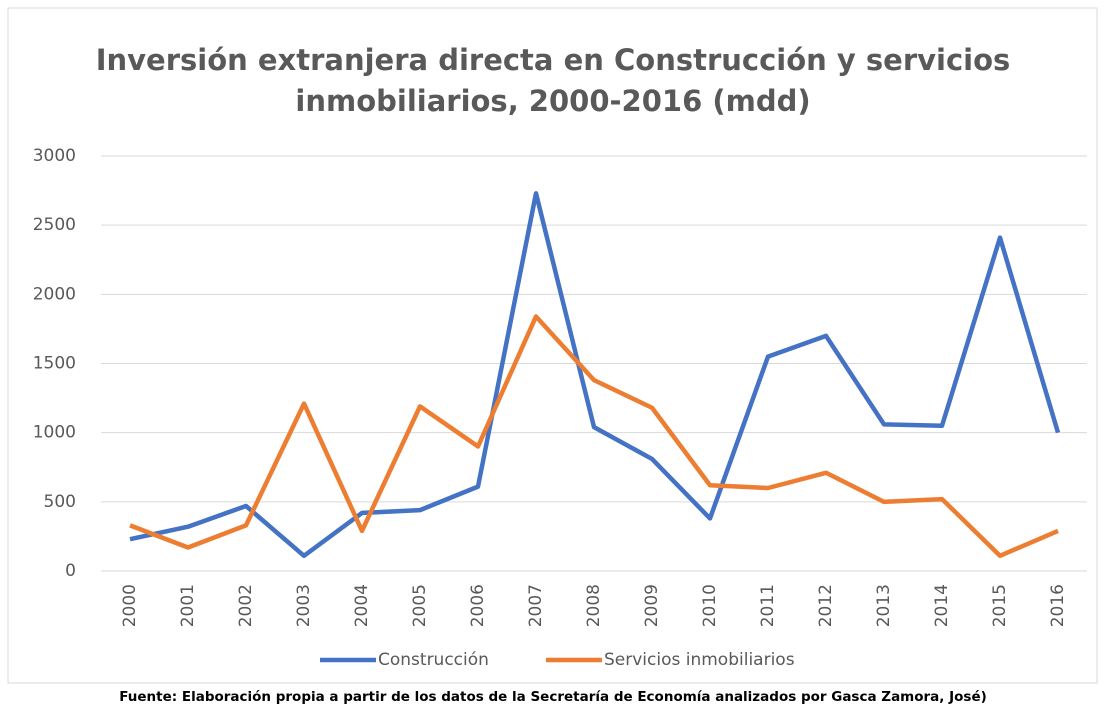 The height and width of the screenshot is (709, 1105). Describe the element at coordinates (362, 605) in the screenshot. I see `x-tick-label: 2004` at that location.